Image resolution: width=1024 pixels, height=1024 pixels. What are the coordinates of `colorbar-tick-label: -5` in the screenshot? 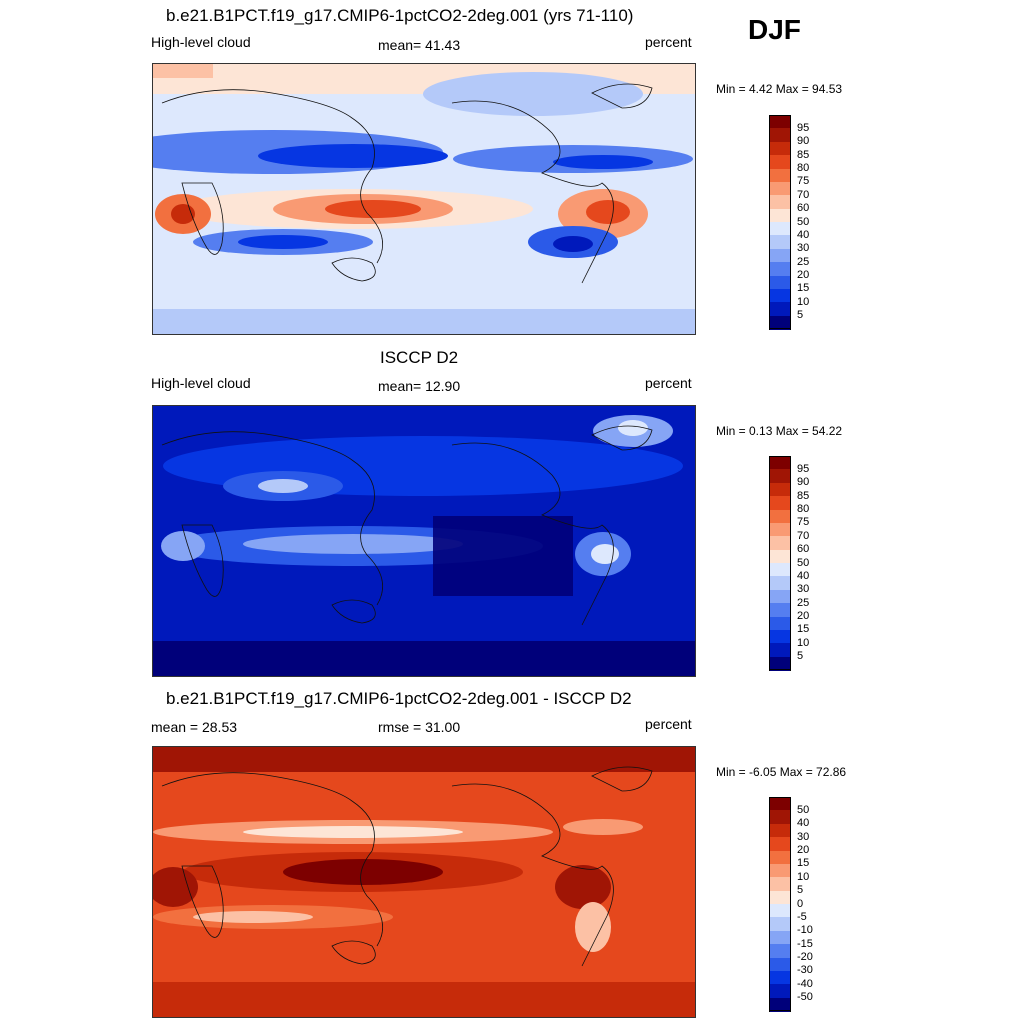 It's located at (802, 916).